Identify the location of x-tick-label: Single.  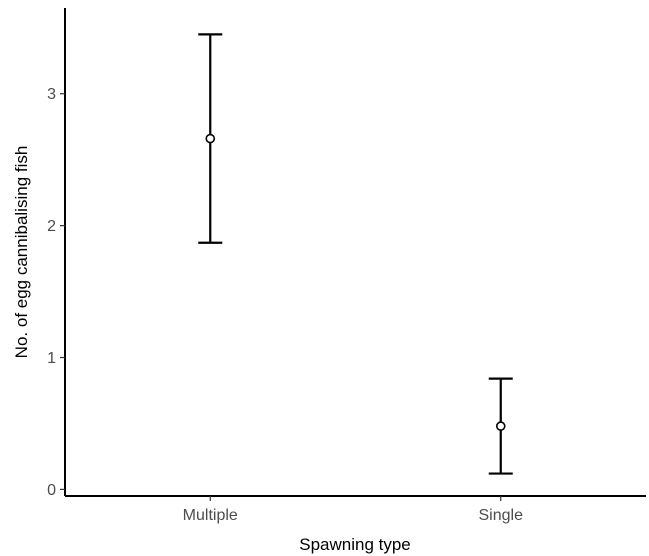
(501, 515).